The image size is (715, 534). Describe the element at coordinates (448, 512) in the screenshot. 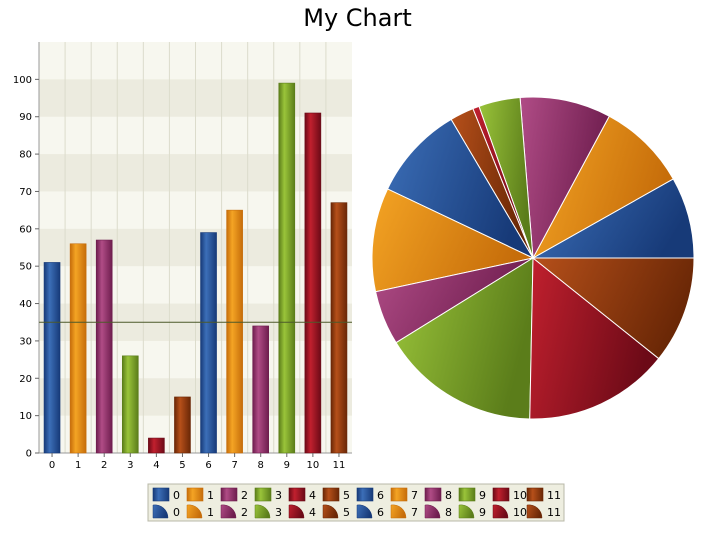

I see `legend-label-pie: 8` at that location.